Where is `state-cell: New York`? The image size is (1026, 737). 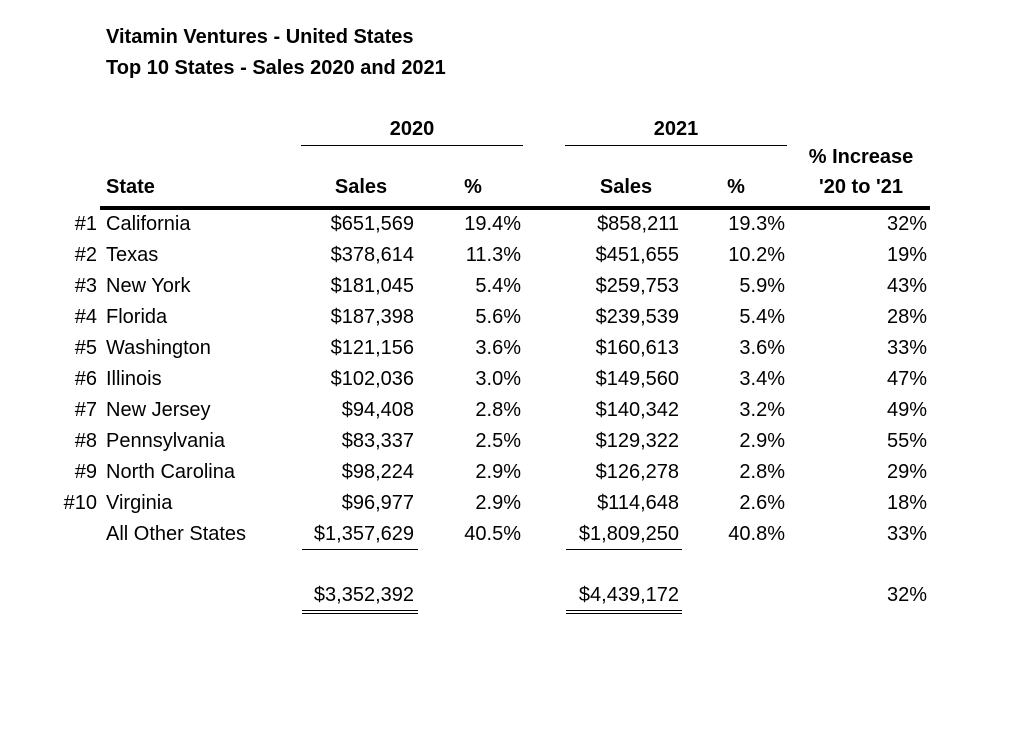 state-cell: New York is located at coordinates (148, 286).